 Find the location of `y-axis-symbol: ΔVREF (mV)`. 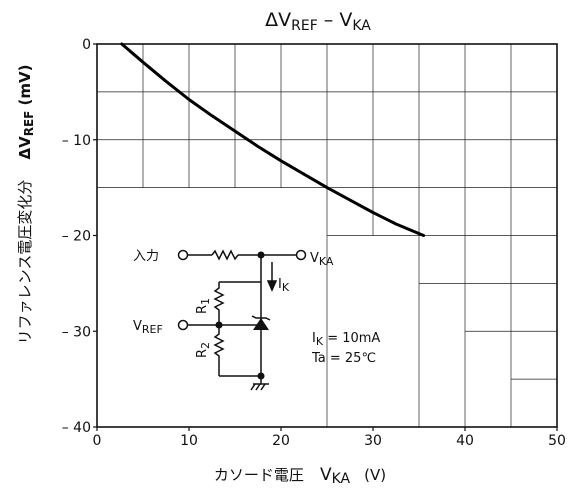

y-axis-symbol: ΔVREF (mV) is located at coordinates (26, 111).